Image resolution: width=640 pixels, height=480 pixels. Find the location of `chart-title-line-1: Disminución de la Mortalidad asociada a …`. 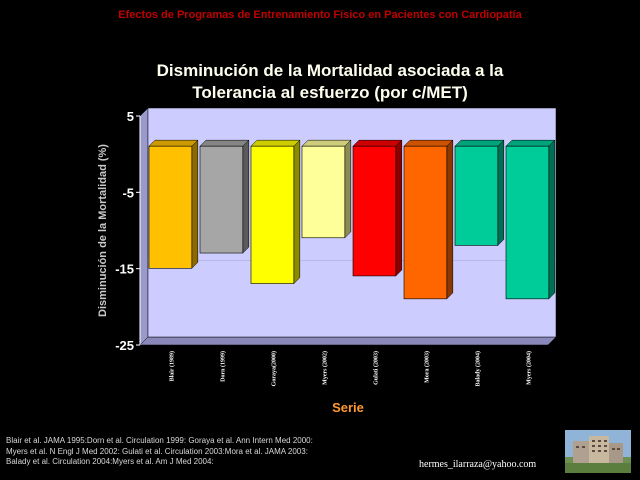

chart-title-line-1: Disminución de la Mortalidad asociada a … is located at coordinates (330, 70).